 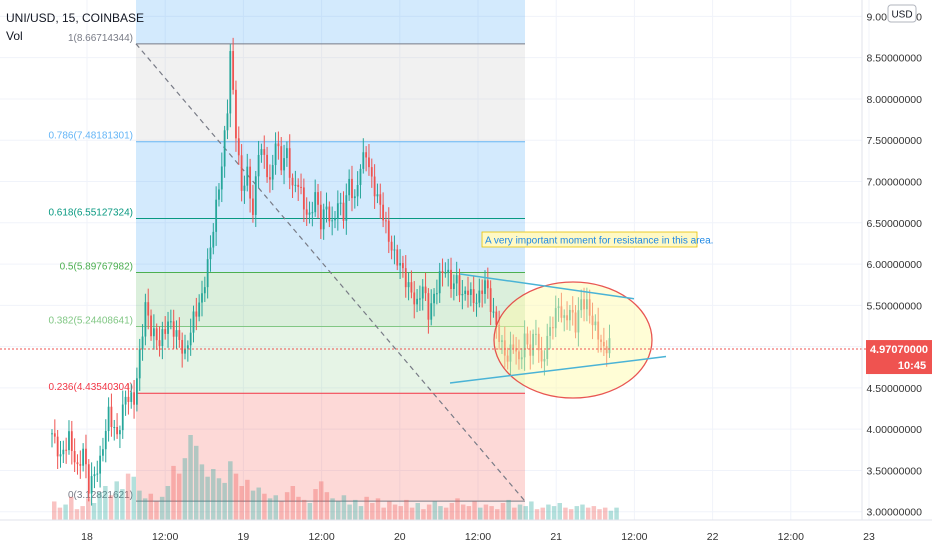 What do you see at coordinates (912, 366) in the screenshot?
I see `bar-countdown: 10:45` at bounding box center [912, 366].